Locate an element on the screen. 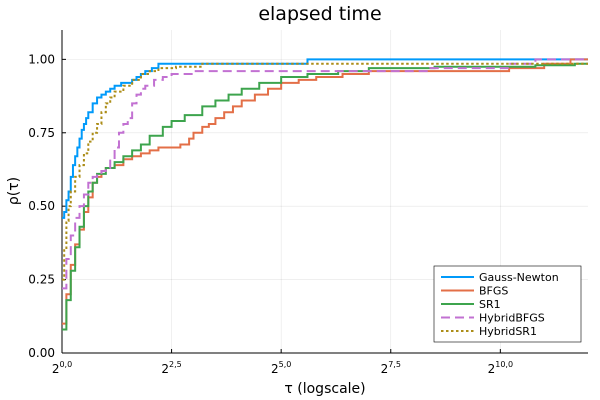 This screenshot has height=400, width=600. legend-label: Gauss-Newton is located at coordinates (519, 277).